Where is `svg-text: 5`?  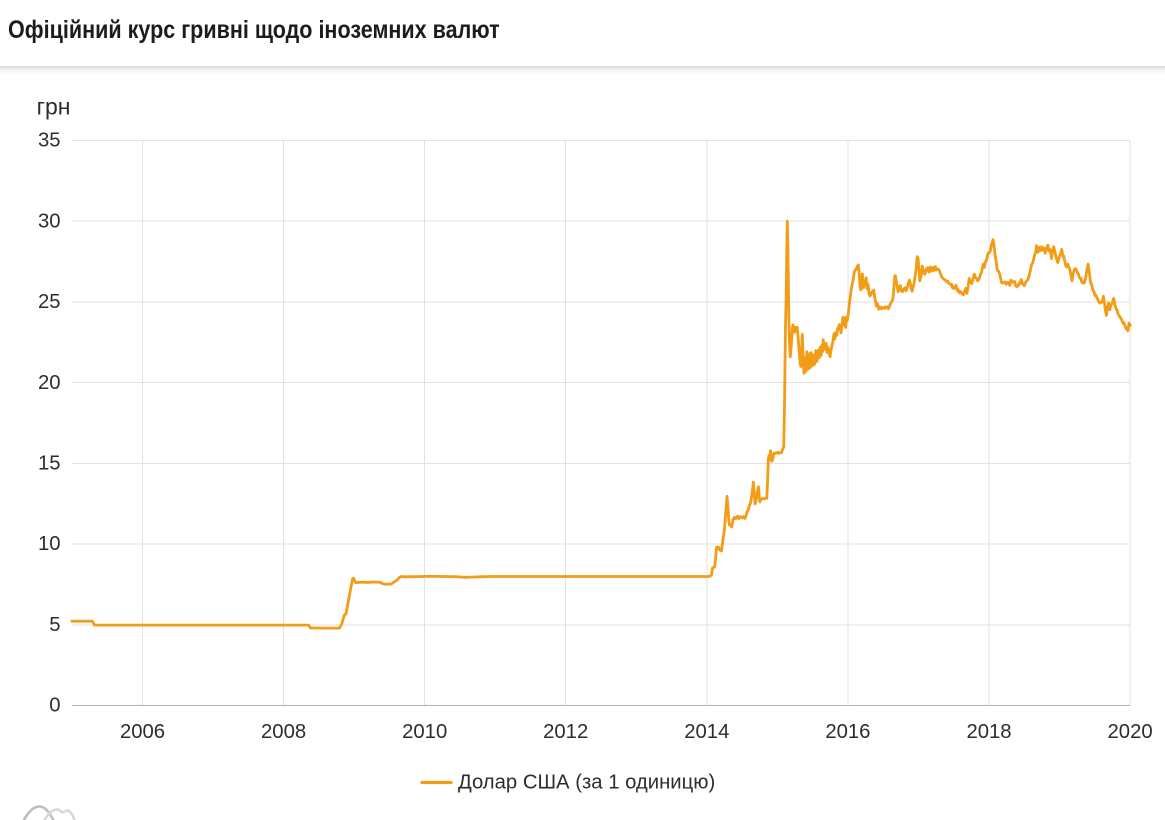 svg-text: 5 is located at coordinates (54, 625).